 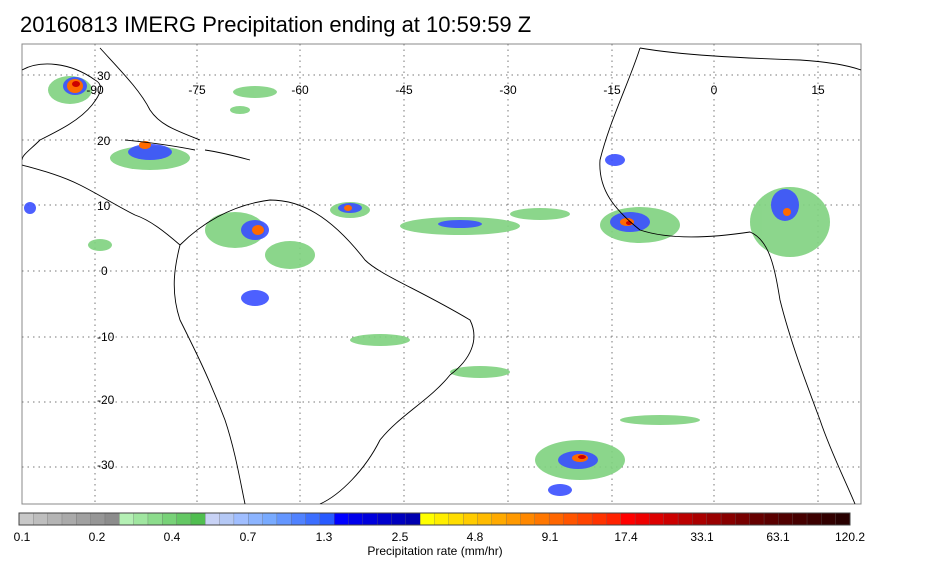 What do you see at coordinates (197, 90) in the screenshot?
I see `lon-label: -75` at bounding box center [197, 90].